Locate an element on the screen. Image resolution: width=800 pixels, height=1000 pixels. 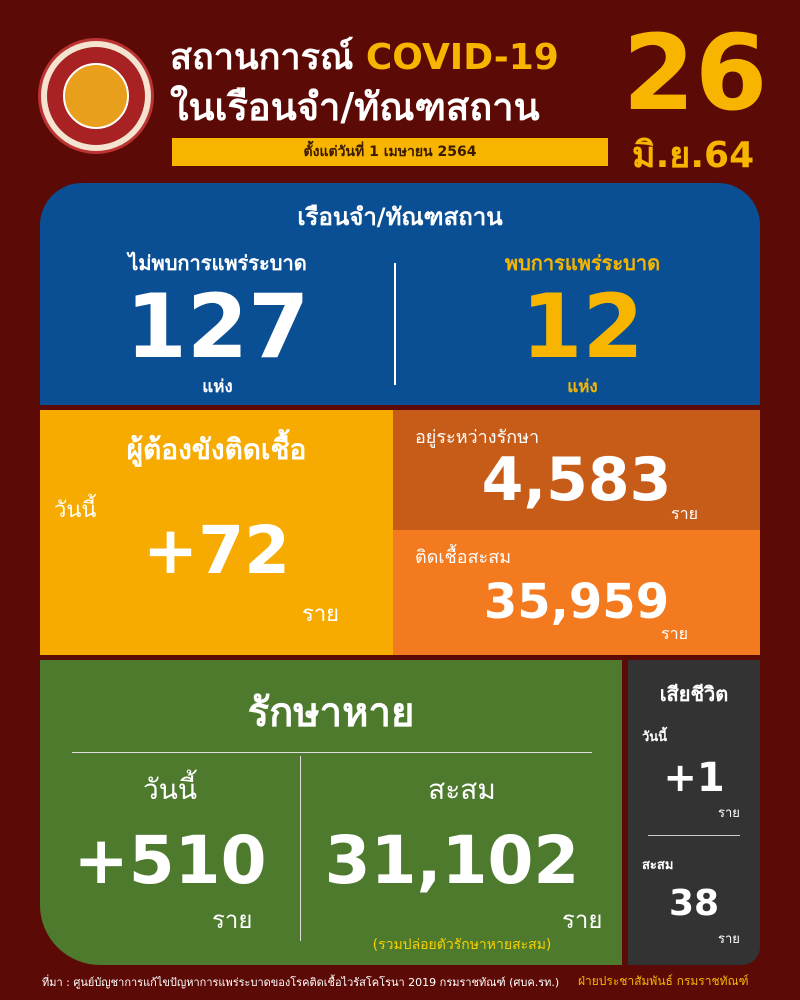
deaths-today-value: +1 is located at coordinates (694, 778).